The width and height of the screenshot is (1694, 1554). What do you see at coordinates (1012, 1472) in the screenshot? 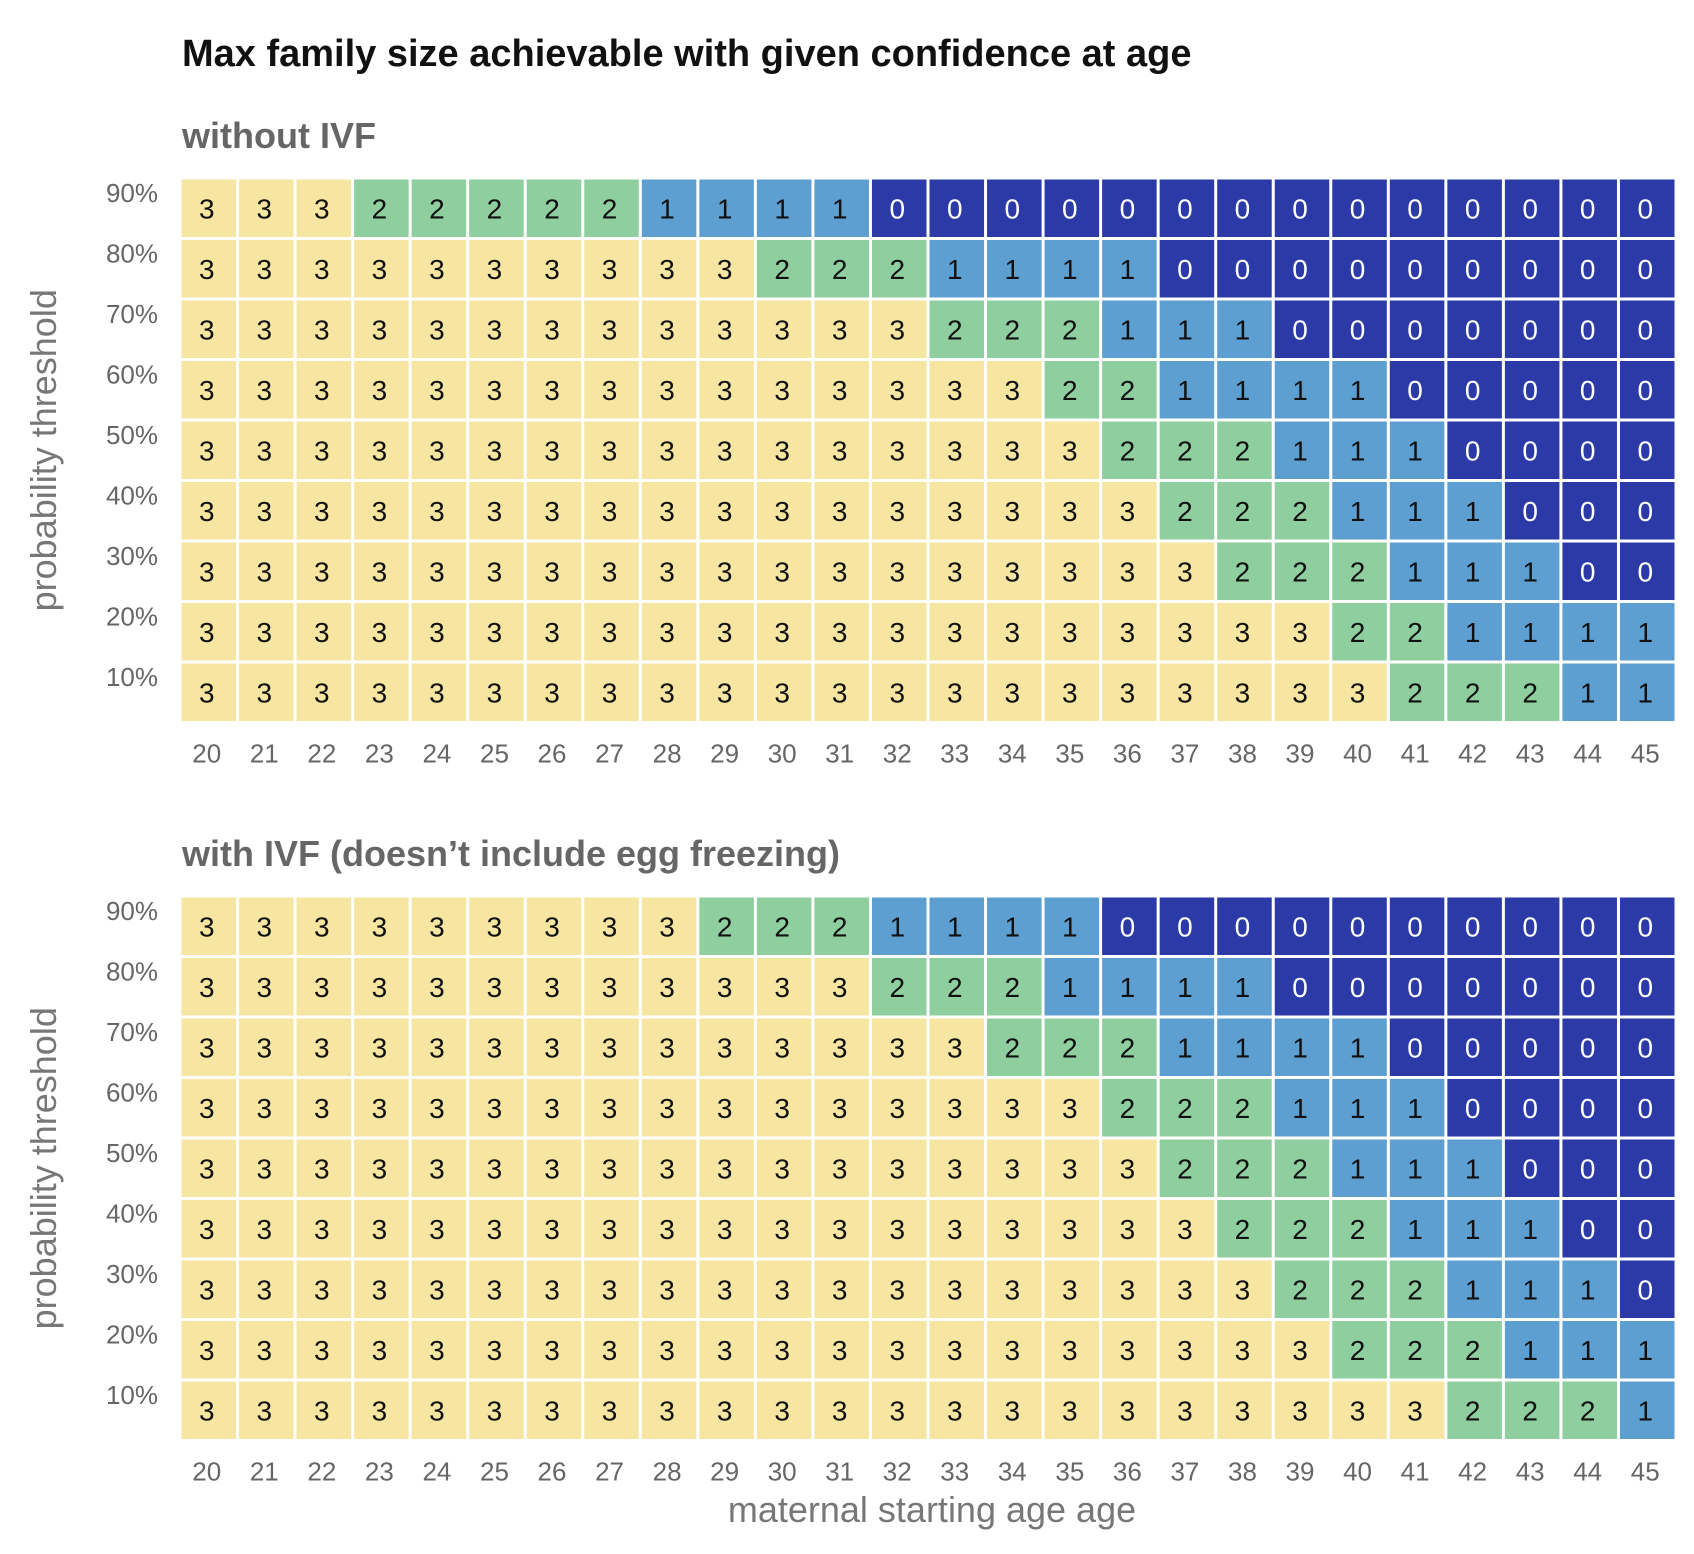
I see `x-tick-label: 34` at bounding box center [1012, 1472].